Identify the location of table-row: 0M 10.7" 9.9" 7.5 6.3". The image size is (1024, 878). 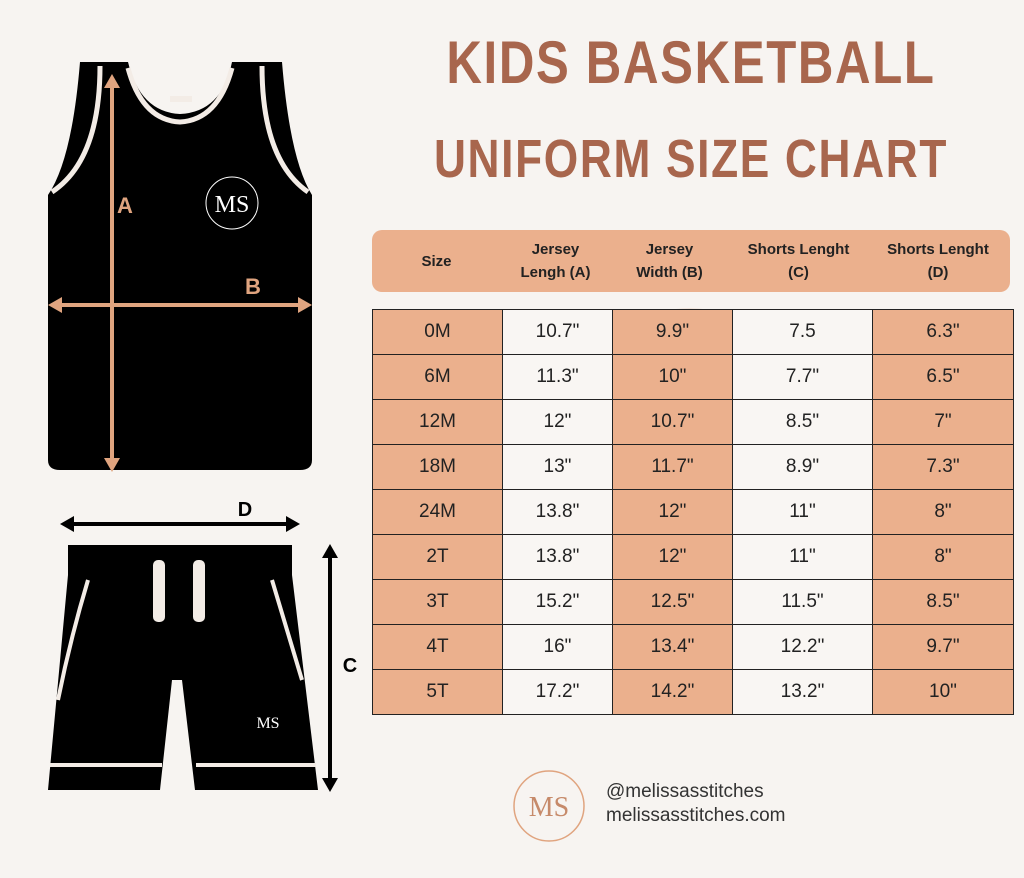
(693, 332).